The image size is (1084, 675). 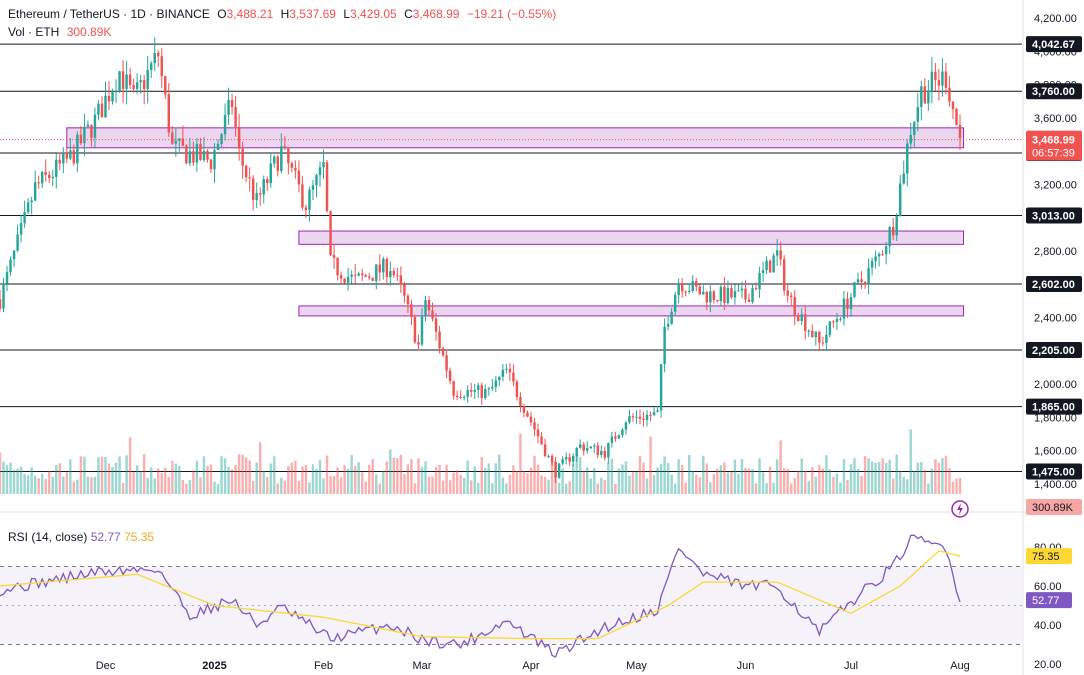 What do you see at coordinates (1055, 452) in the screenshot?
I see `price-tick-label: 1,600.00` at bounding box center [1055, 452].